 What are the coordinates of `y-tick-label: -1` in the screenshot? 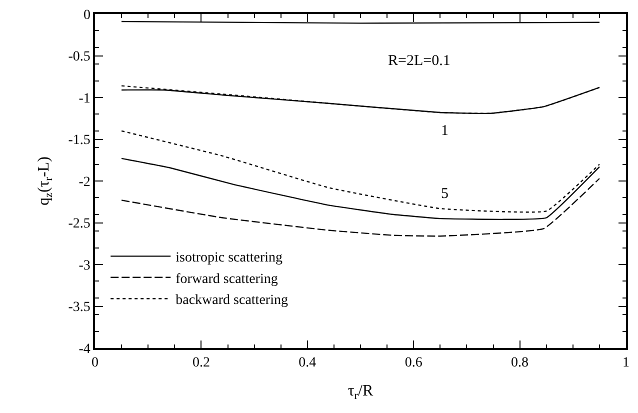 It's located at (84, 98).